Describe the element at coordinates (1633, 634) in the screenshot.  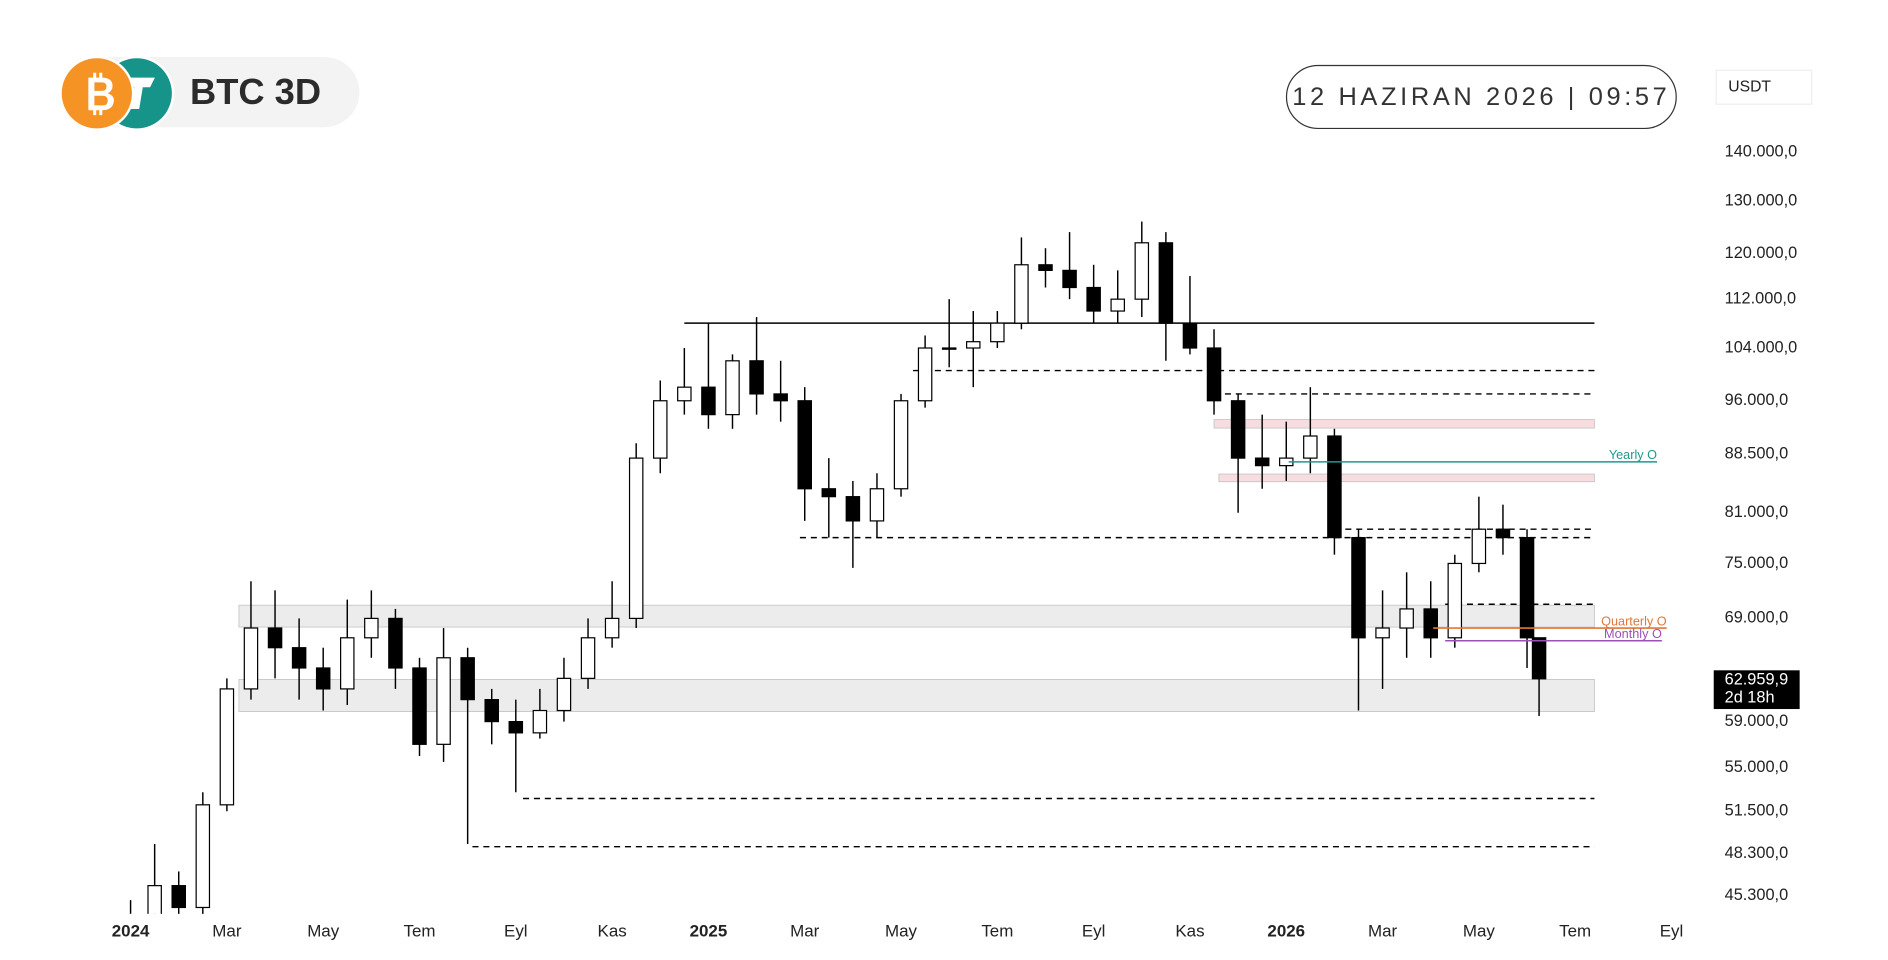
I see `period-open-label: Monthly O` at that location.